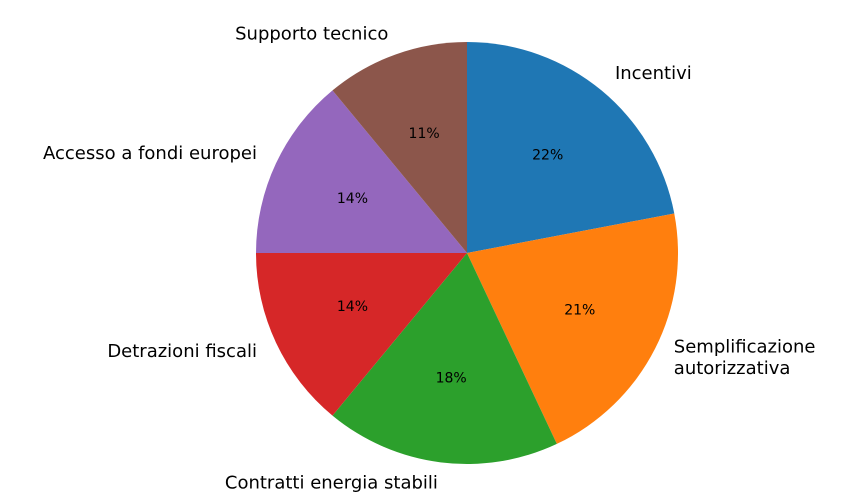 This screenshot has width=842, height=498. Describe the element at coordinates (150, 153) in the screenshot. I see `category-label: Accesso a fondi europei` at that location.